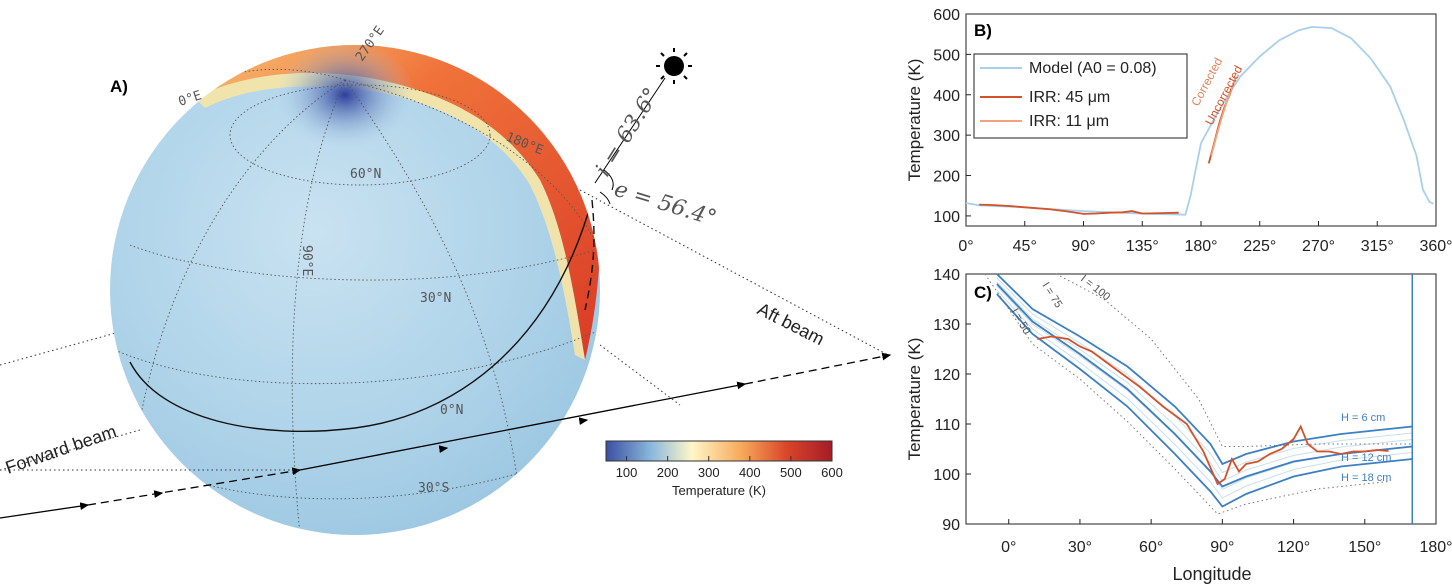  I want to click on forward-beam-label: Forward beam, so click(61, 449).